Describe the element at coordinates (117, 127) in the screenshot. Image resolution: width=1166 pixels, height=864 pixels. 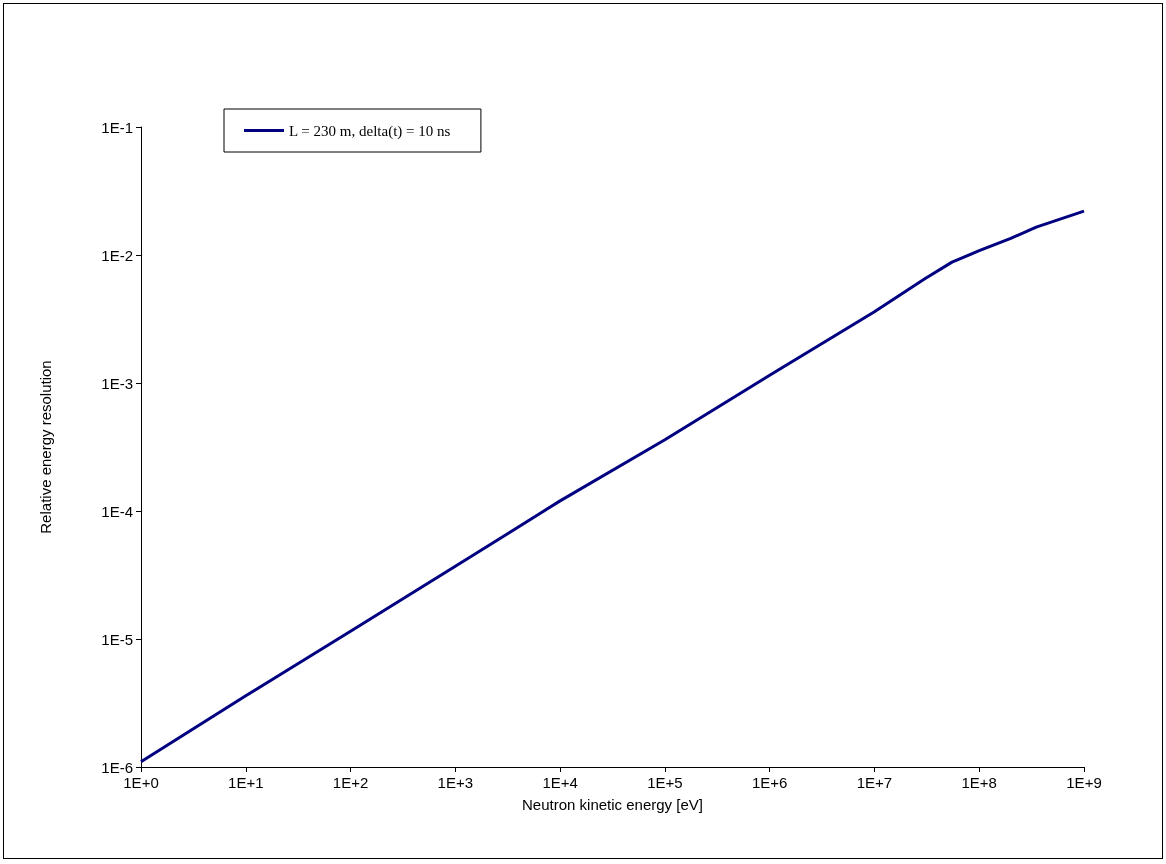
I see `y-tick-label: 1E-1` at that location.